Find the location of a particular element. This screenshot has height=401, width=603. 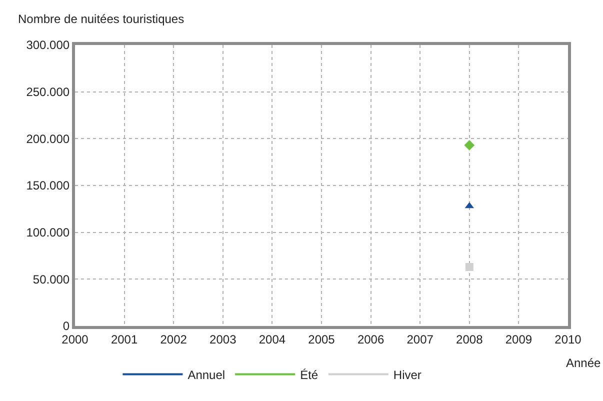

legend-label: Hiver is located at coordinates (407, 375).